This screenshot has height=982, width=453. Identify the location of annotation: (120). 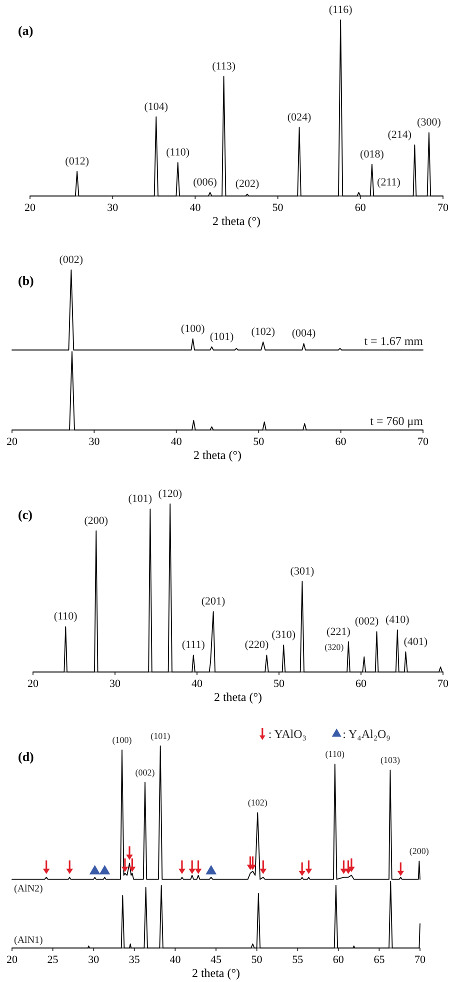
(170, 494).